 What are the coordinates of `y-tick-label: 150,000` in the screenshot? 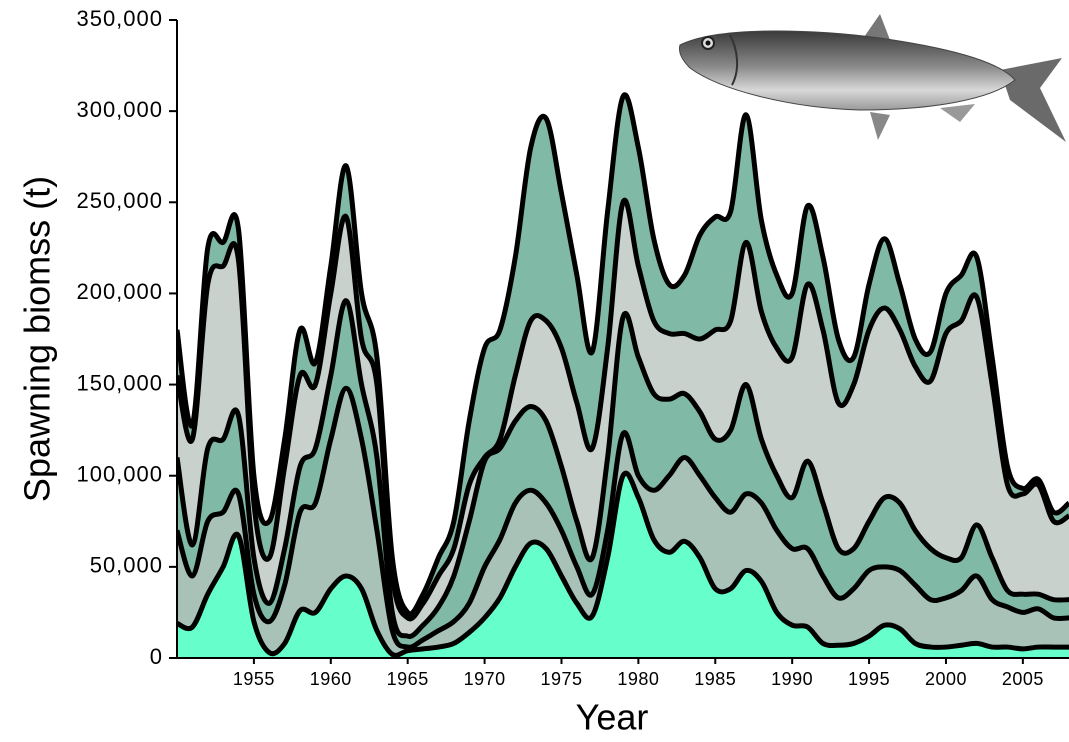 It's located at (119, 382).